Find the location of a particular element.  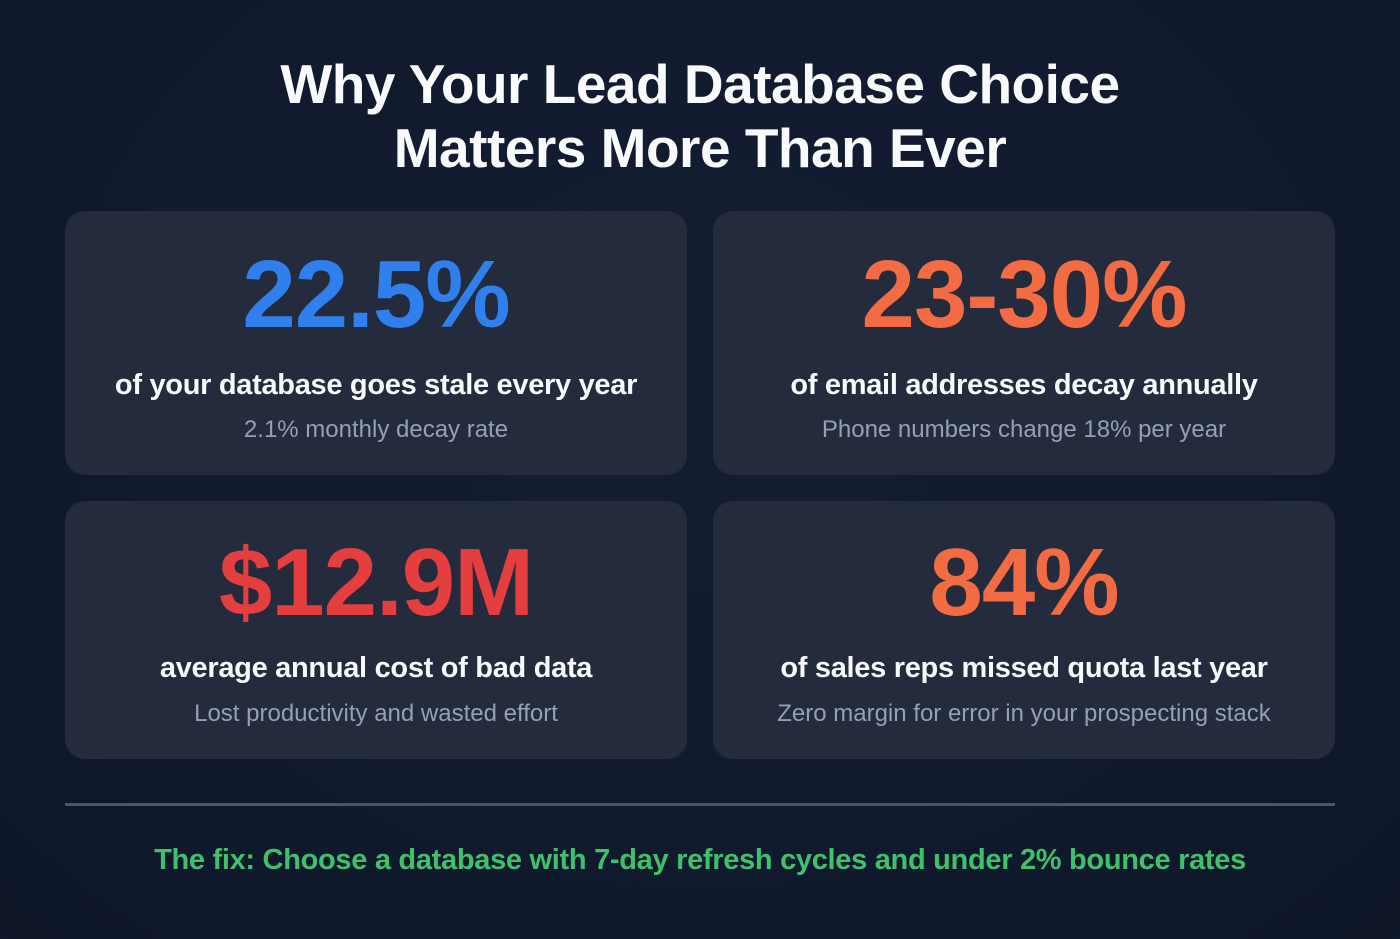

stat-label: average annual cost of bad data is located at coordinates (376, 668).